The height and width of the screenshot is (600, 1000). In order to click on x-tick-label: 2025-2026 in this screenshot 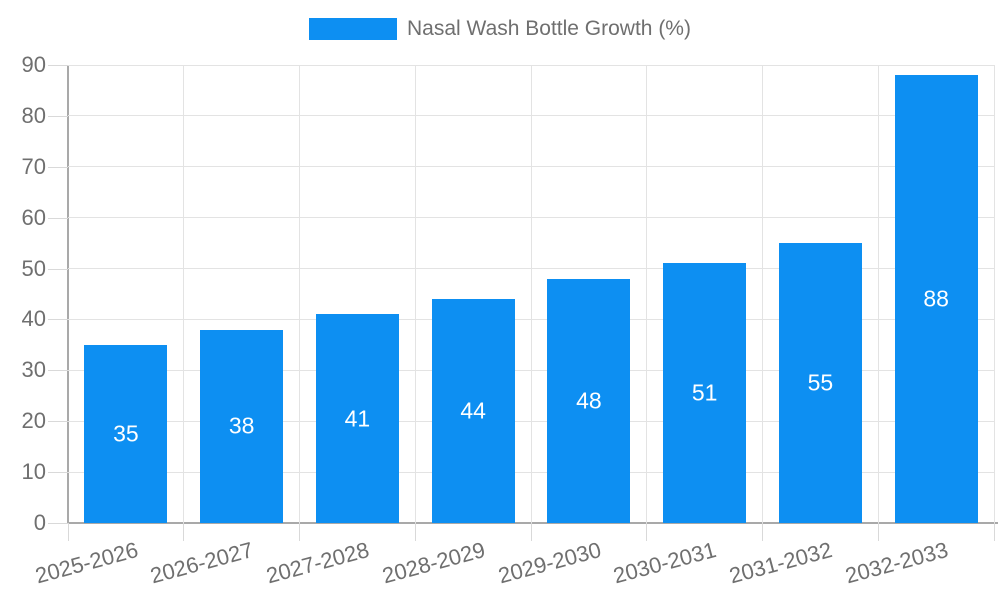, I will do `click(86, 563)`.